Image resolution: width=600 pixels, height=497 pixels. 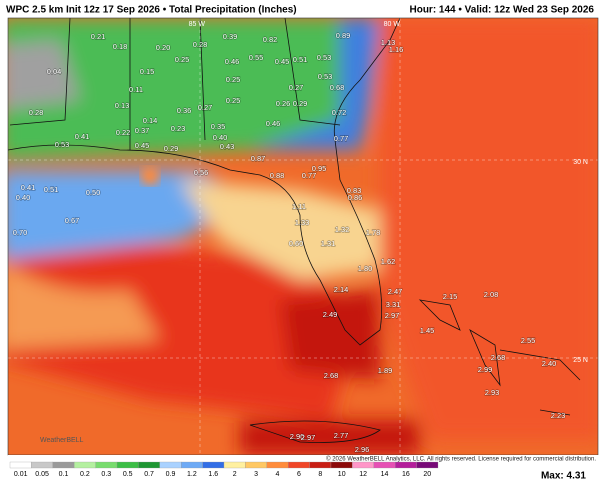 What do you see at coordinates (300, 9) in the screenshot?
I see `header-bar` at bounding box center [300, 9].